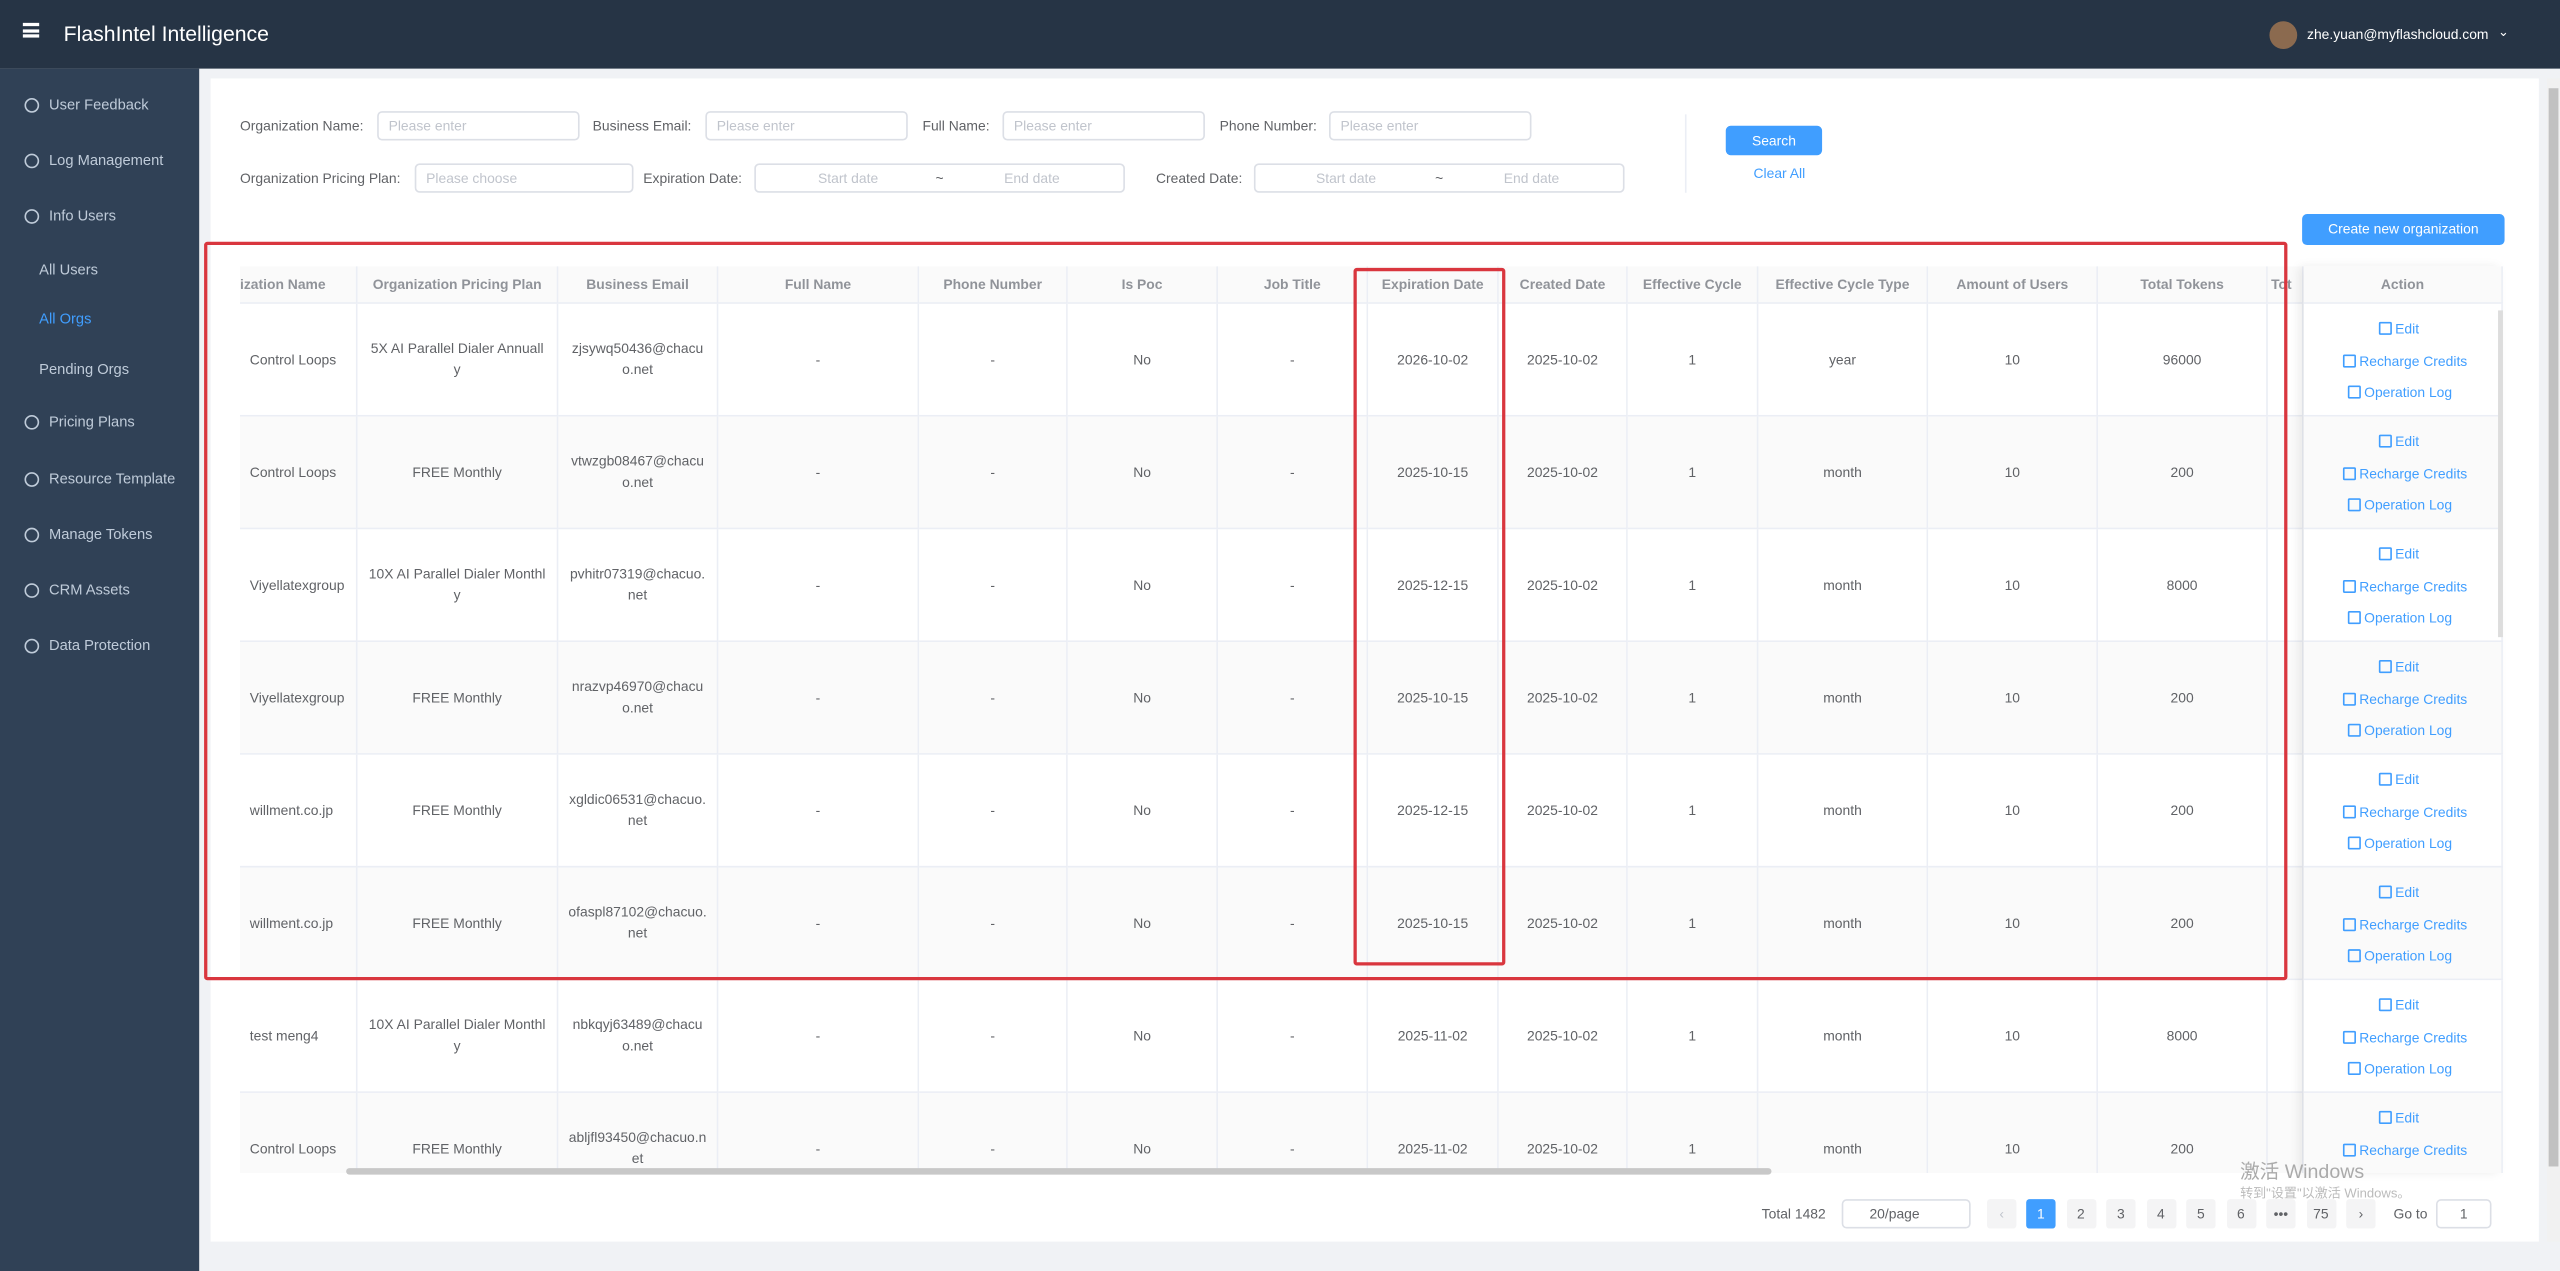 This screenshot has width=2560, height=1271. I want to click on app-title: FlashIntel Intelligence, so click(166, 33).